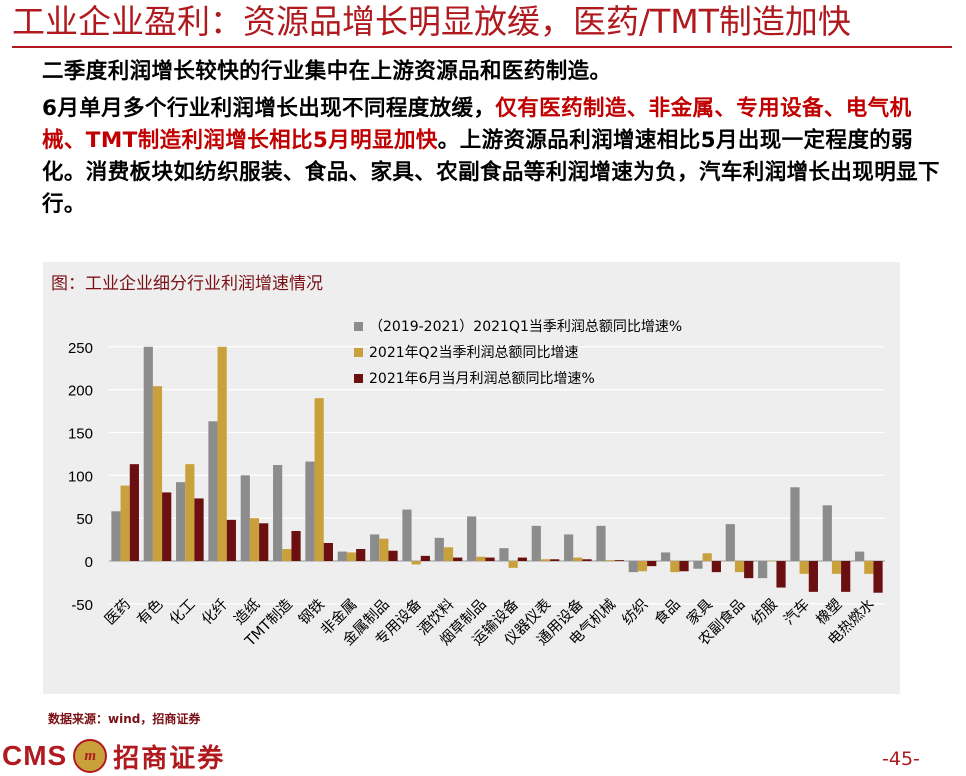 The width and height of the screenshot is (966, 776). I want to click on logo-emblem-letter: m, so click(90, 755).